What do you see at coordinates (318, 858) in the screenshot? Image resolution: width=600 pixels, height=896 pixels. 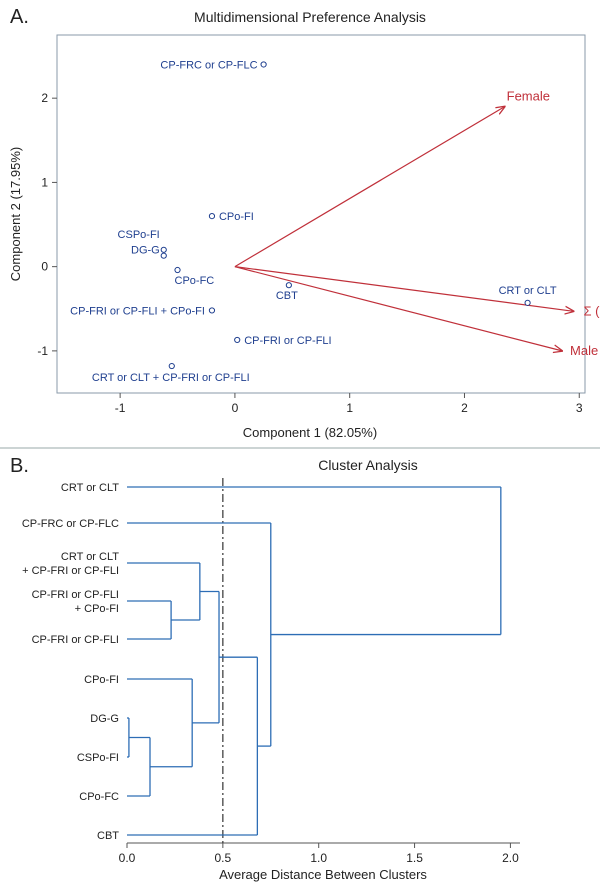 I see `x-tick-label: 1.0` at bounding box center [318, 858].